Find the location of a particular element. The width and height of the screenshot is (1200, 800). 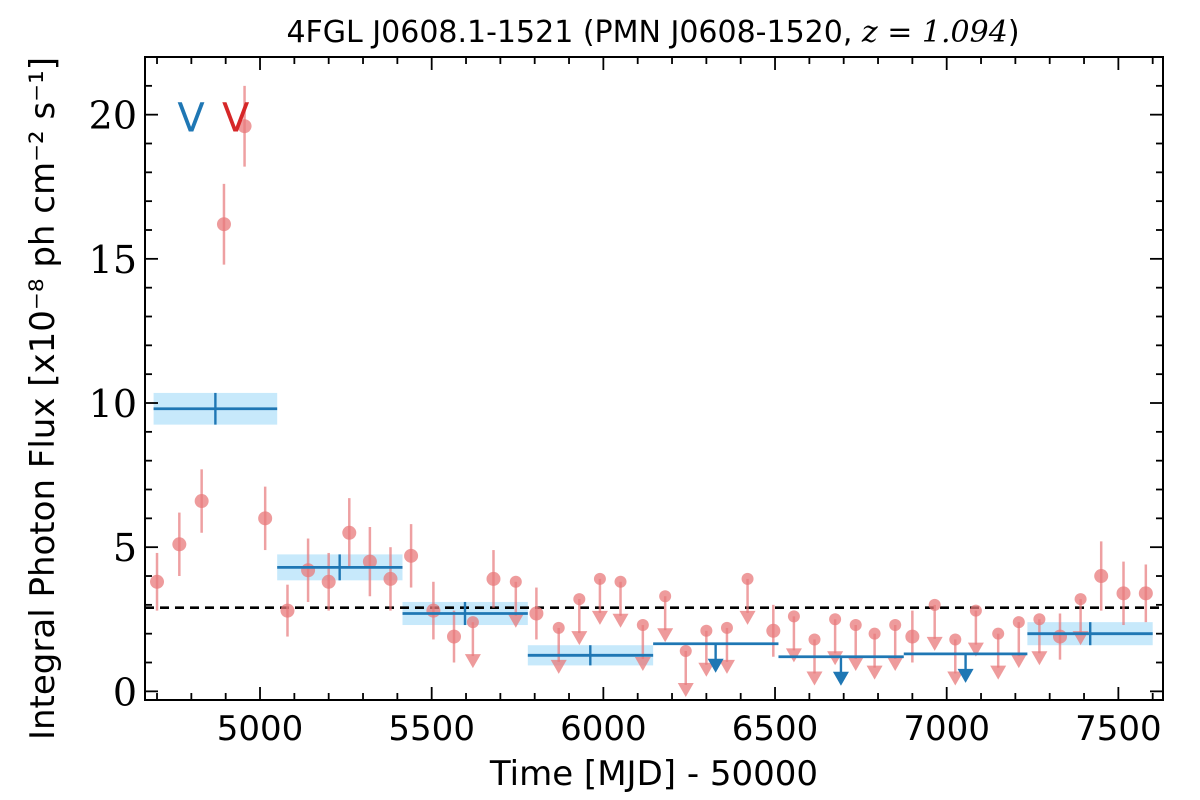

x-tick-label: 6500 is located at coordinates (775, 729).